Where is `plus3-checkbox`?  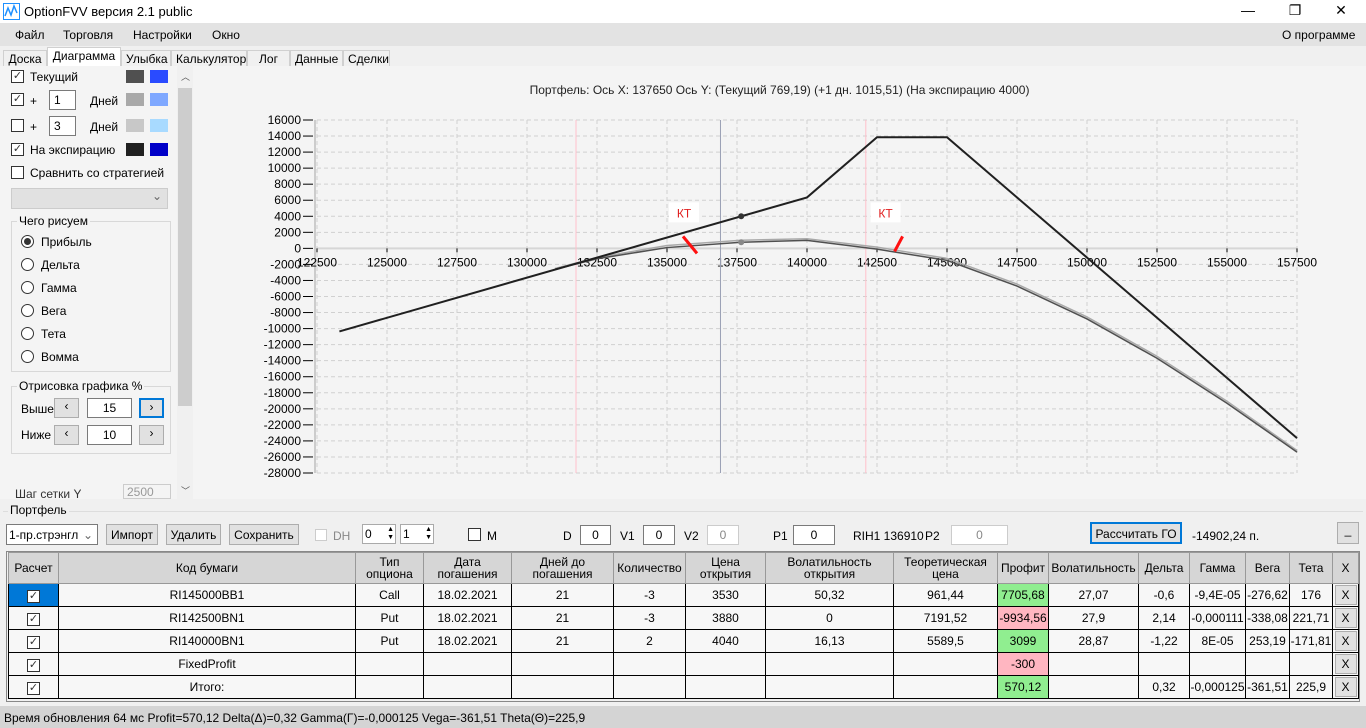 plus3-checkbox is located at coordinates (17, 125).